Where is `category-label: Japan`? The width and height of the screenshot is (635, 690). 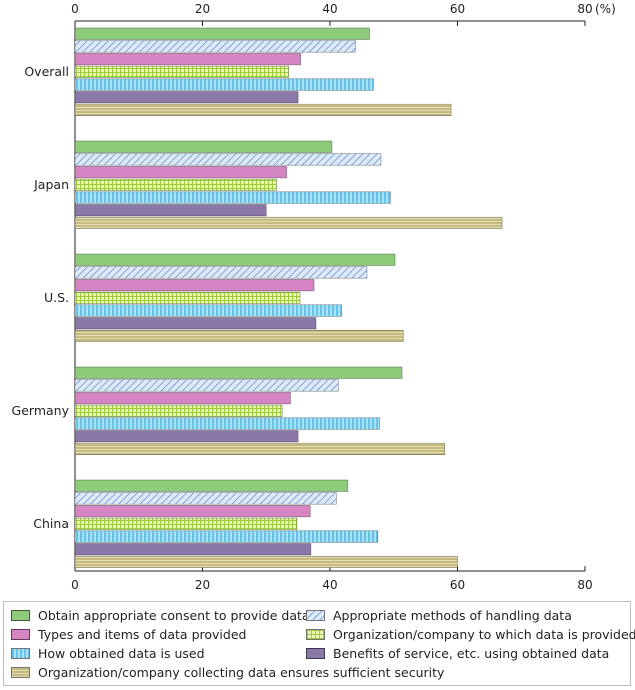 category-label: Japan is located at coordinates (51, 184).